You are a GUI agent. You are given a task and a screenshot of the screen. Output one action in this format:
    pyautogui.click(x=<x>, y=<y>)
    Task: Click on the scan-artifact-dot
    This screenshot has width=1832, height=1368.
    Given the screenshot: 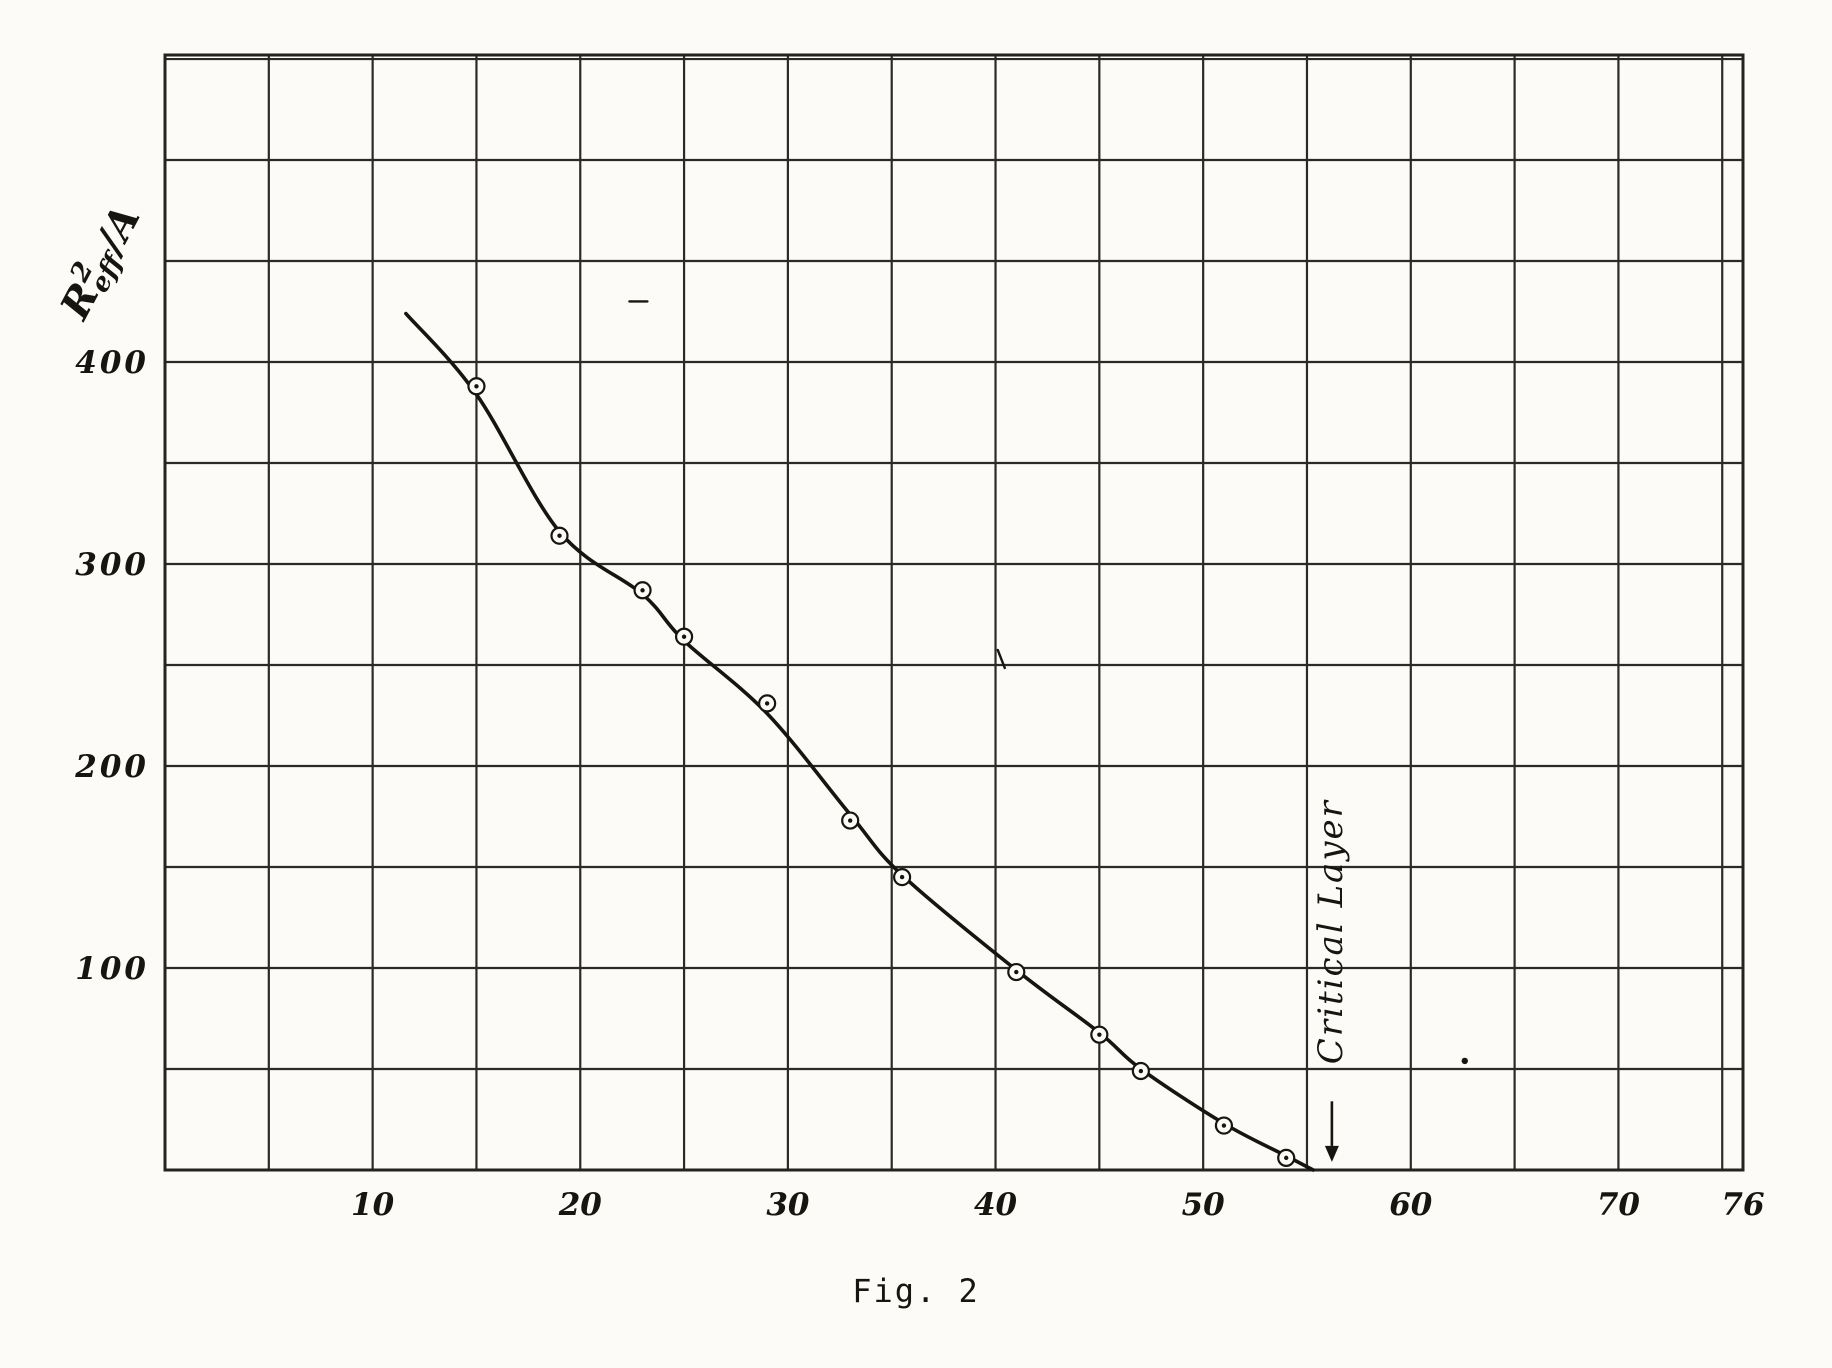 What is the action you would take?
    pyautogui.click(x=1464, y=1061)
    